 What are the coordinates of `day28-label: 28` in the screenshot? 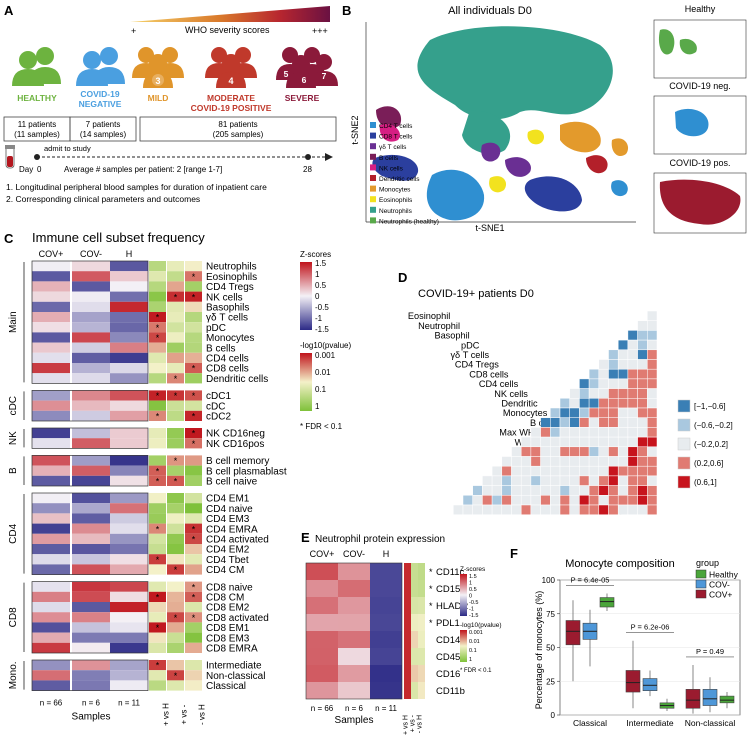 It's located at (307, 169).